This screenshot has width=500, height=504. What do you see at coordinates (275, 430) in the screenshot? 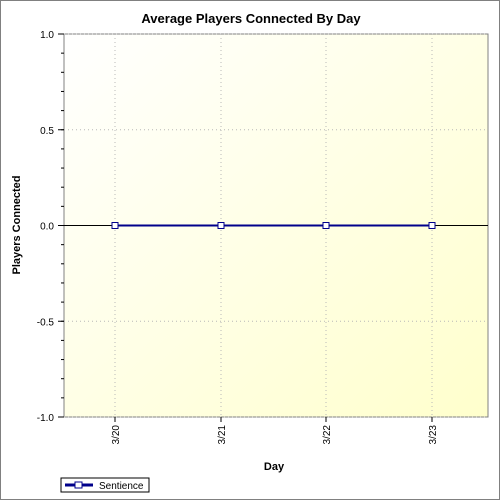
I see `x-axis: 3/20 3/21 3/22 3/23` at bounding box center [275, 430].